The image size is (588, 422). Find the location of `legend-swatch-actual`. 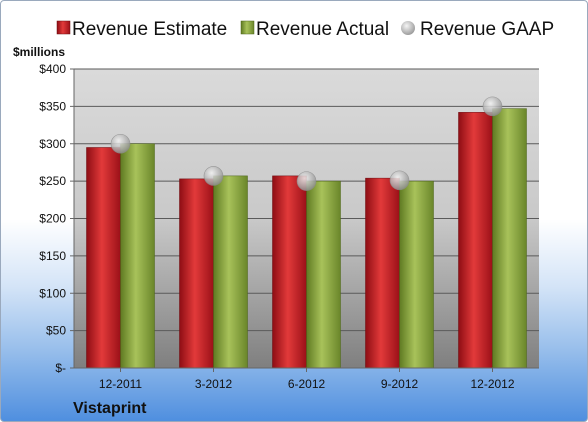

legend-swatch-actual is located at coordinates (247, 27).